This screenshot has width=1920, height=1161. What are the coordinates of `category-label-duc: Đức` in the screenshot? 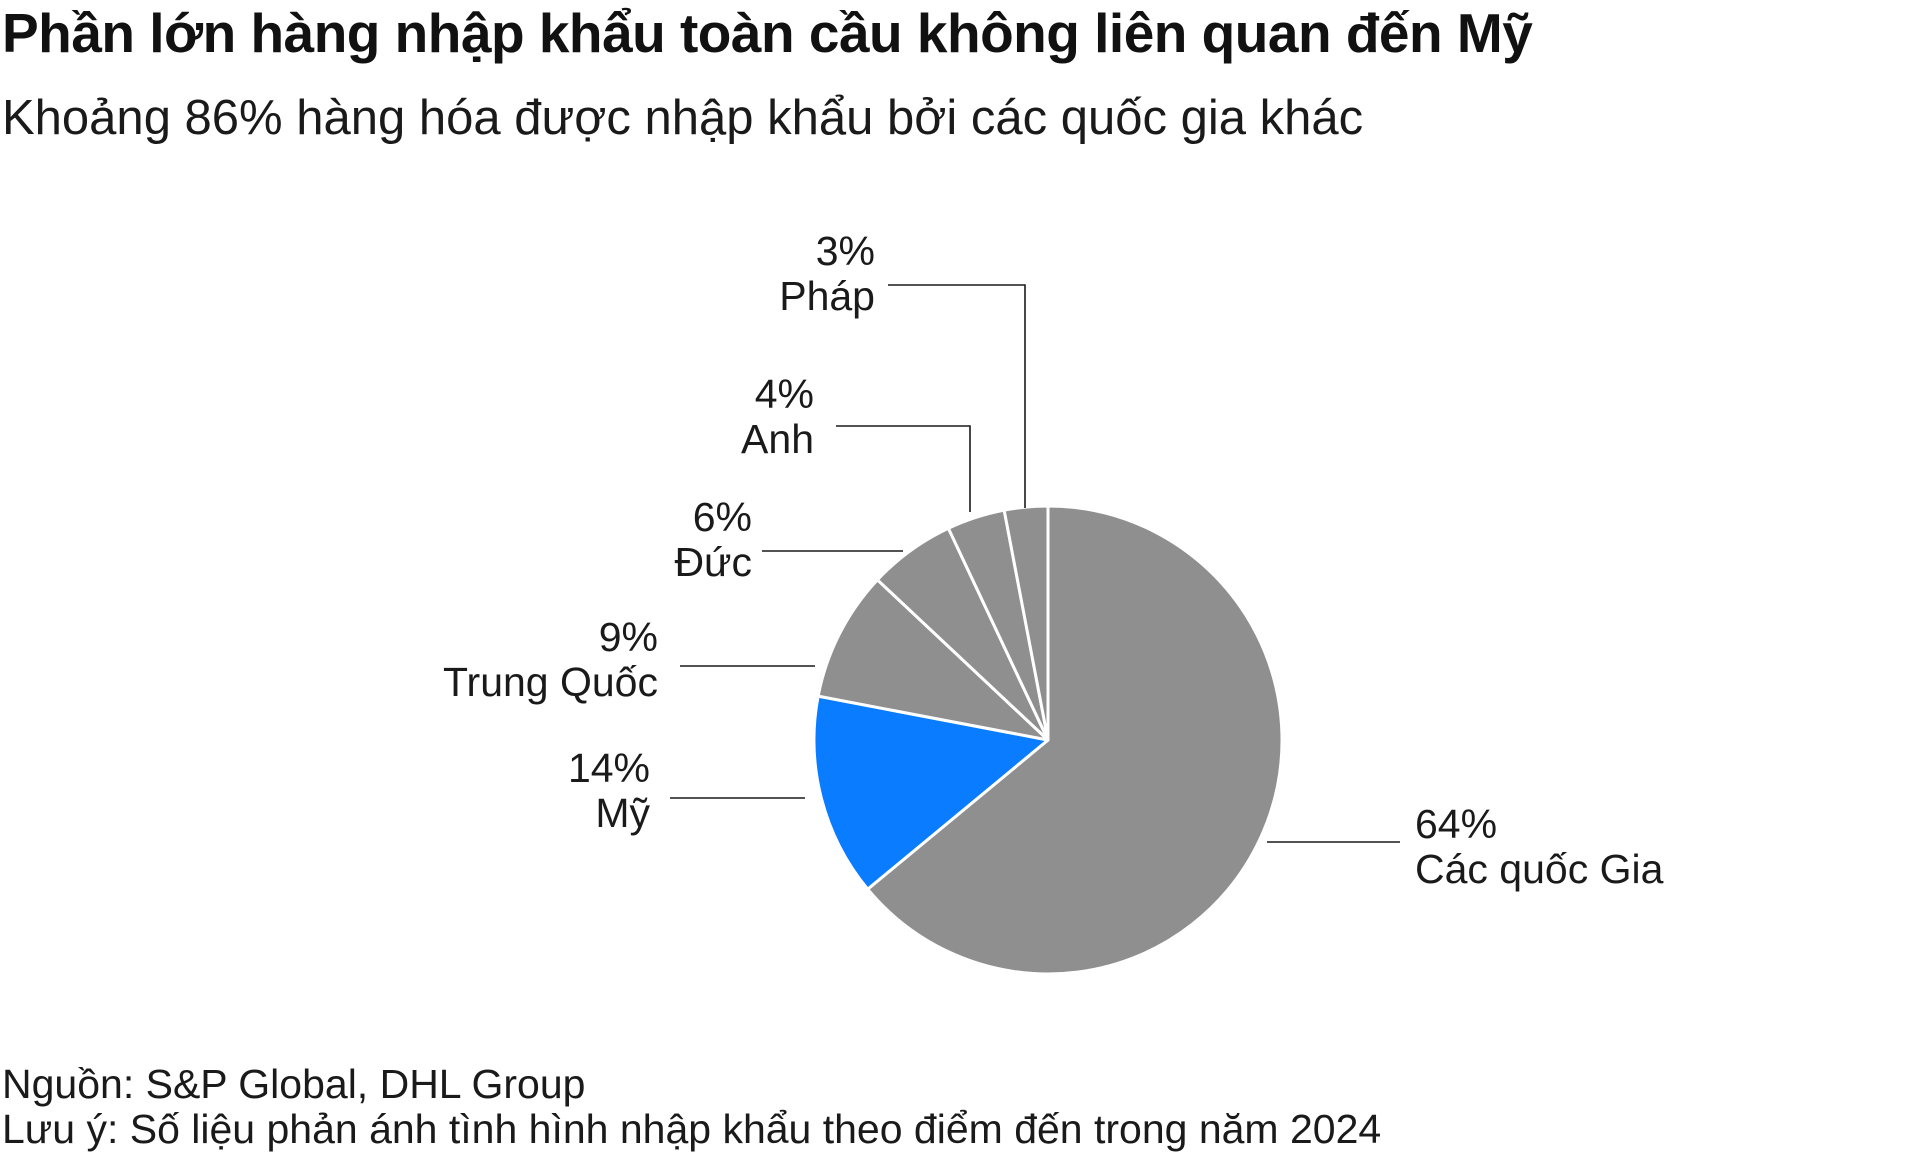 It's located at (713, 562).